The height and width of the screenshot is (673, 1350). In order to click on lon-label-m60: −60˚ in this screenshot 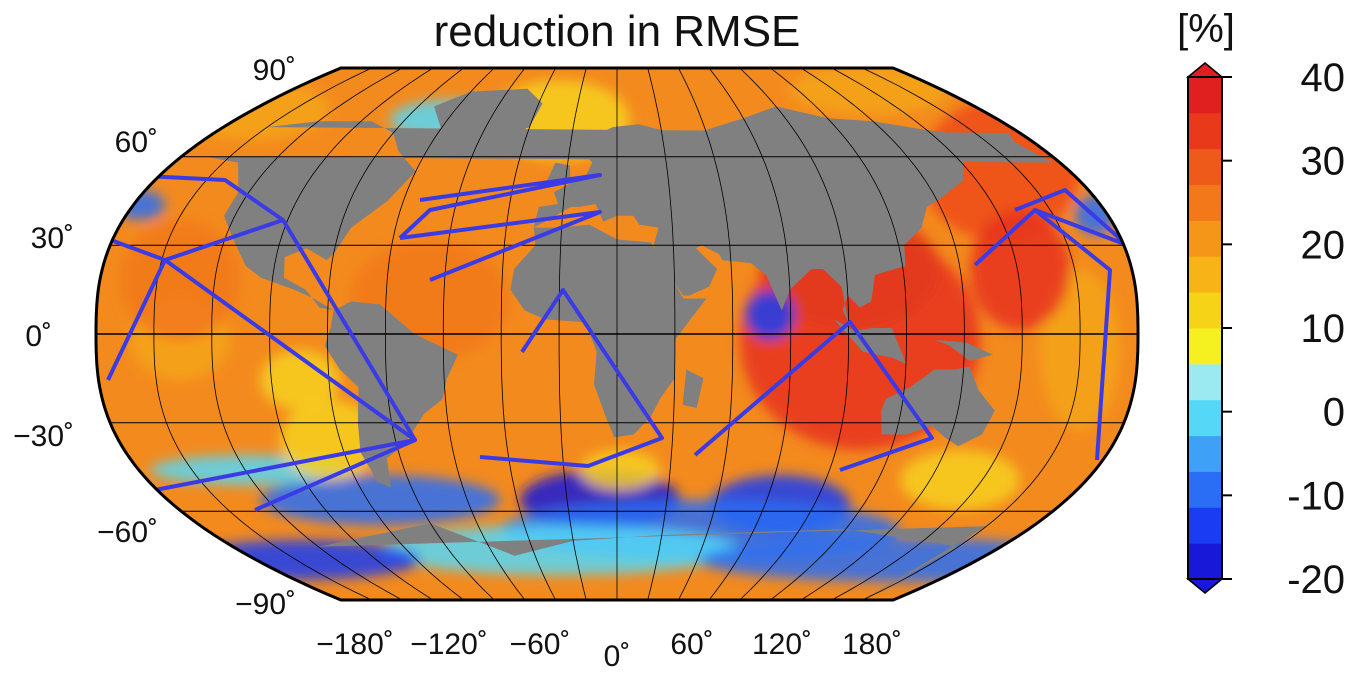, I will do `click(540, 644)`.